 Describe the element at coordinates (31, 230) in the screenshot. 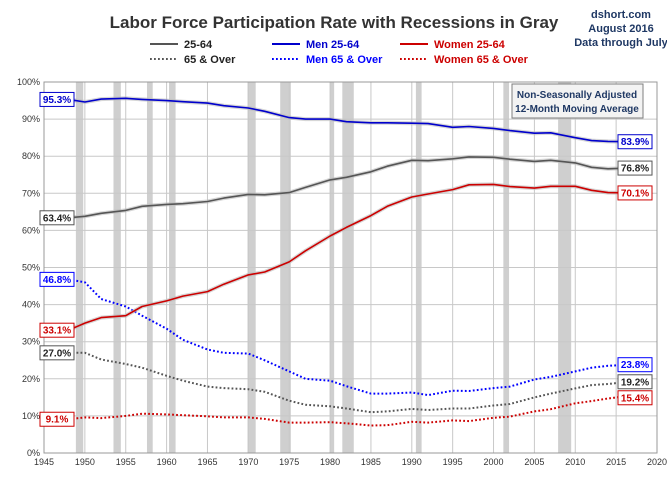

I see `y-tick-label: 60%` at that location.